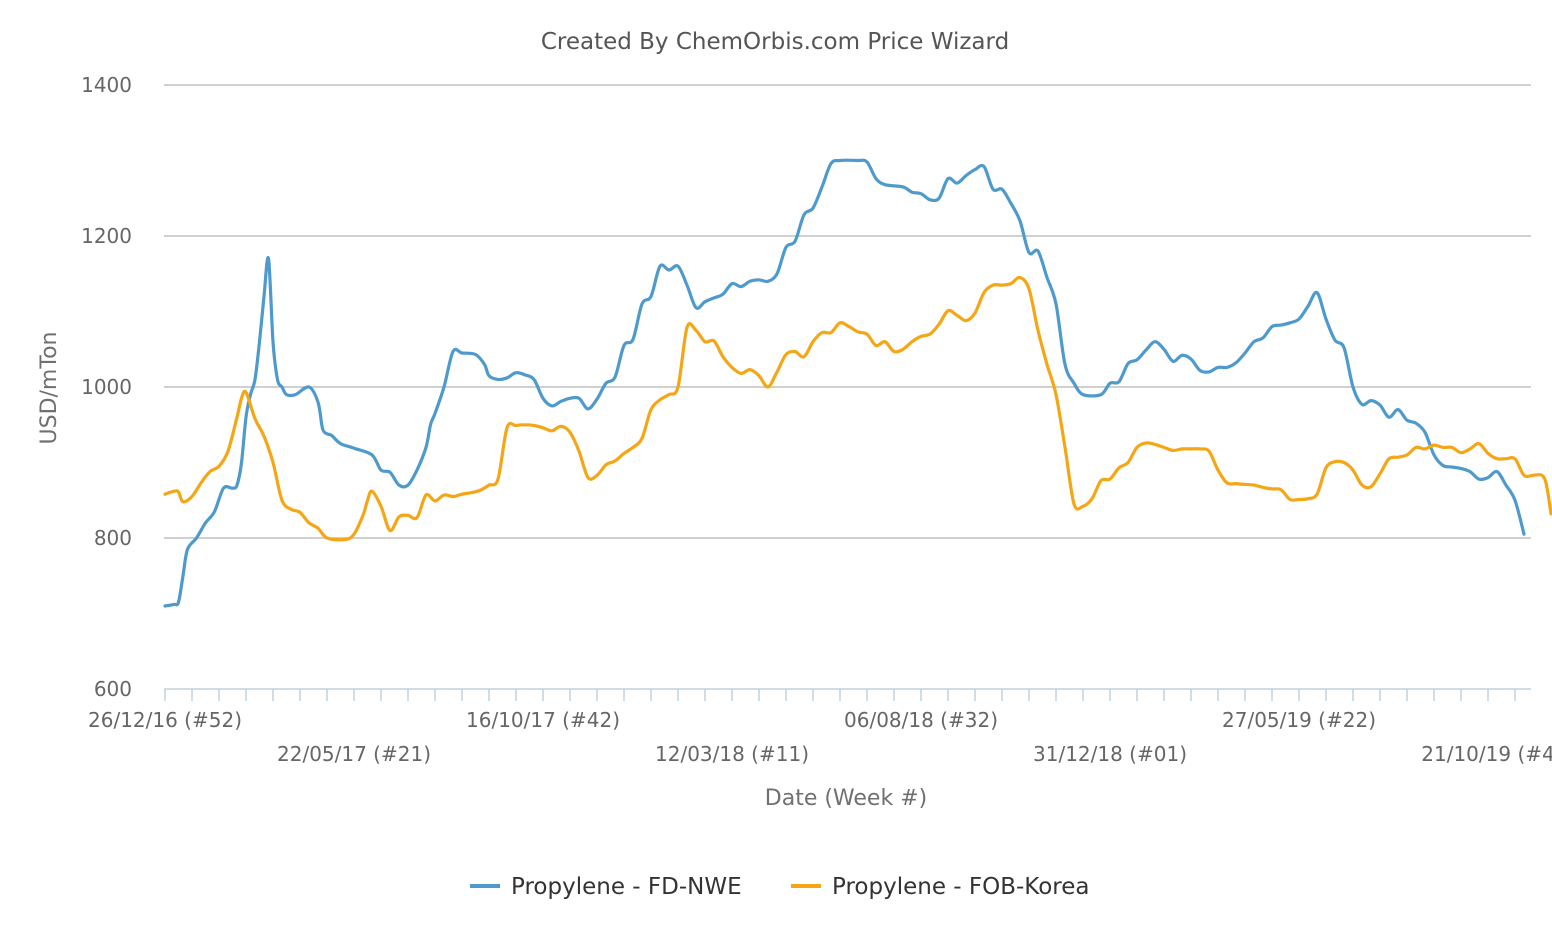 Image resolution: width=1552 pixels, height=930 pixels. What do you see at coordinates (1299, 720) in the screenshot?
I see `x-tick-label: 27/05/19 (#22)` at bounding box center [1299, 720].